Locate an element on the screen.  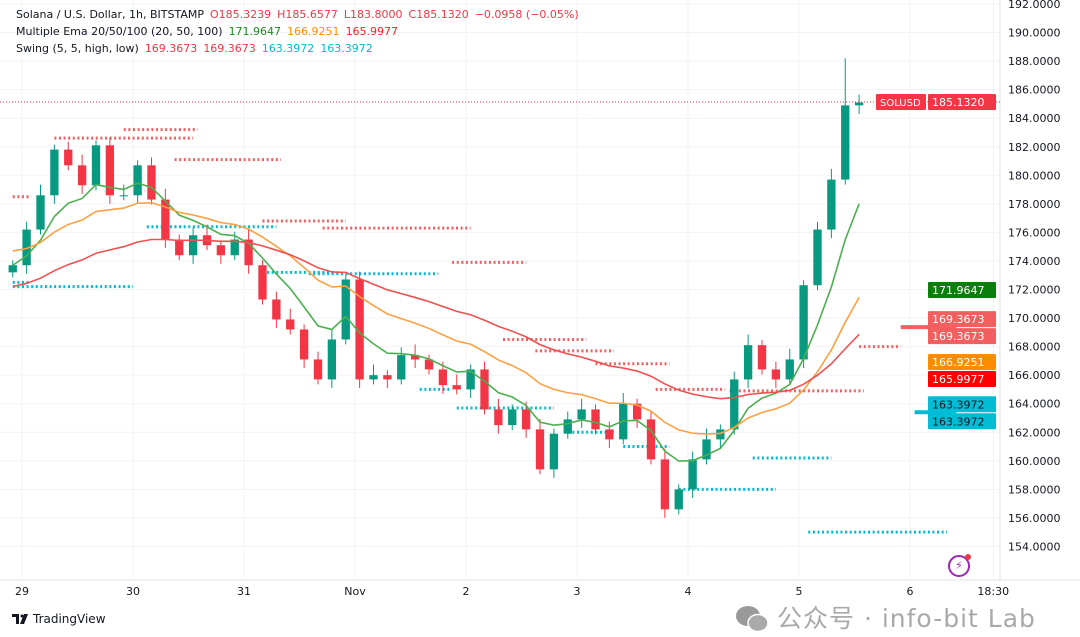
y-tick-label: 154.0000 is located at coordinates (1034, 546).